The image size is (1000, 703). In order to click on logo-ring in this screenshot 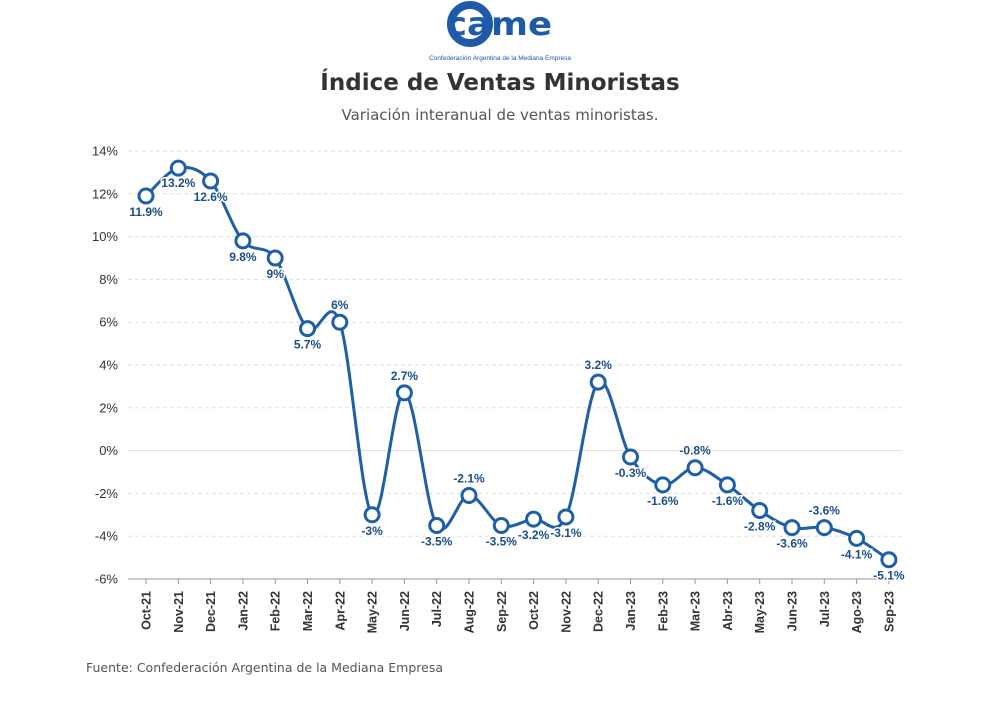, I will do `click(470, 24)`.